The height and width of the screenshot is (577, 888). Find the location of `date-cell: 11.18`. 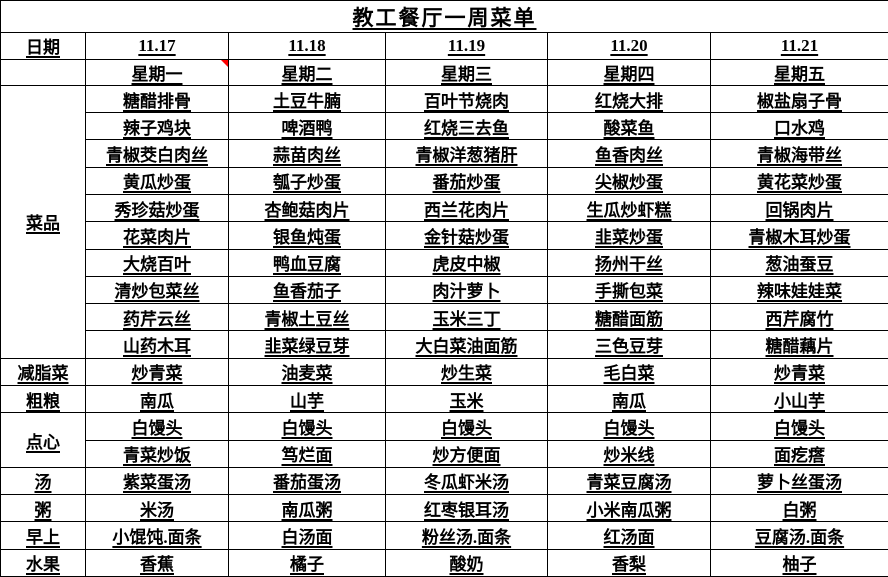

date-cell: 11.18 is located at coordinates (307, 46).